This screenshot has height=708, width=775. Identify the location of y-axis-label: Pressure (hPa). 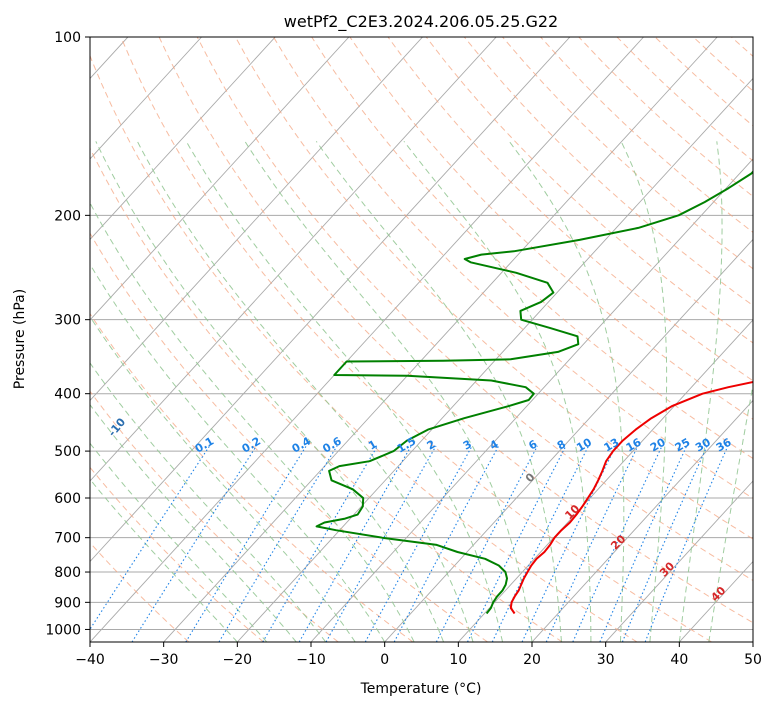
(20, 339).